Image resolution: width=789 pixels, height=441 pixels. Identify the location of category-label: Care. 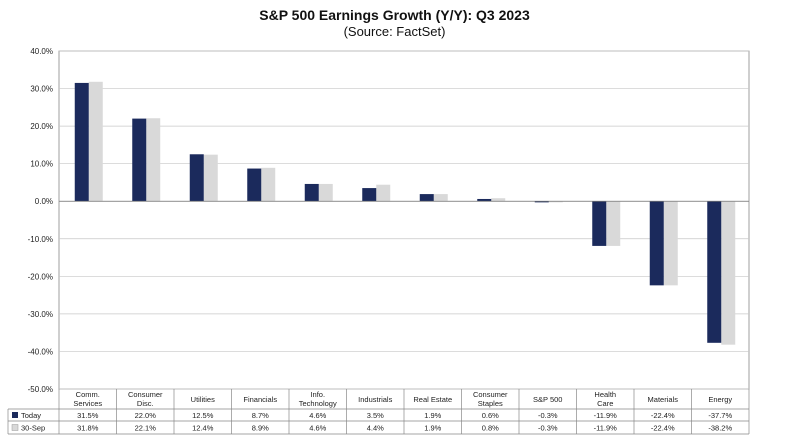
(605, 403).